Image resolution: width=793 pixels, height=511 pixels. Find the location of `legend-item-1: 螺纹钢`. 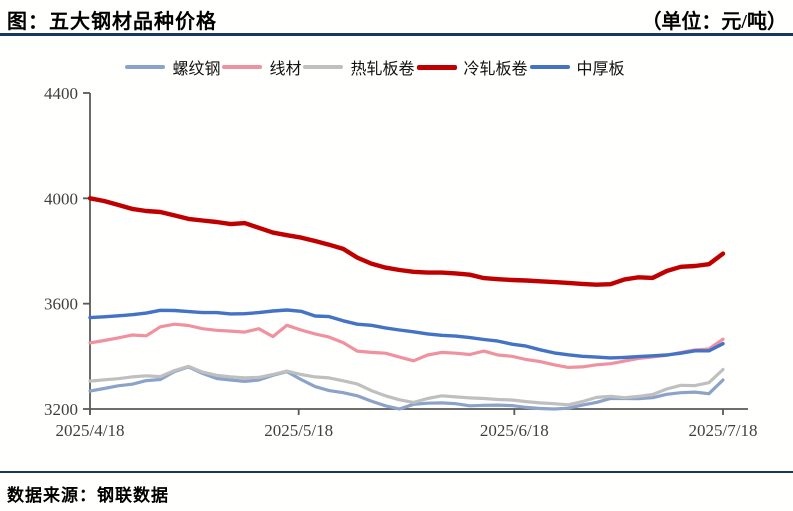

legend-item-1: 螺纹钢 is located at coordinates (172, 67).